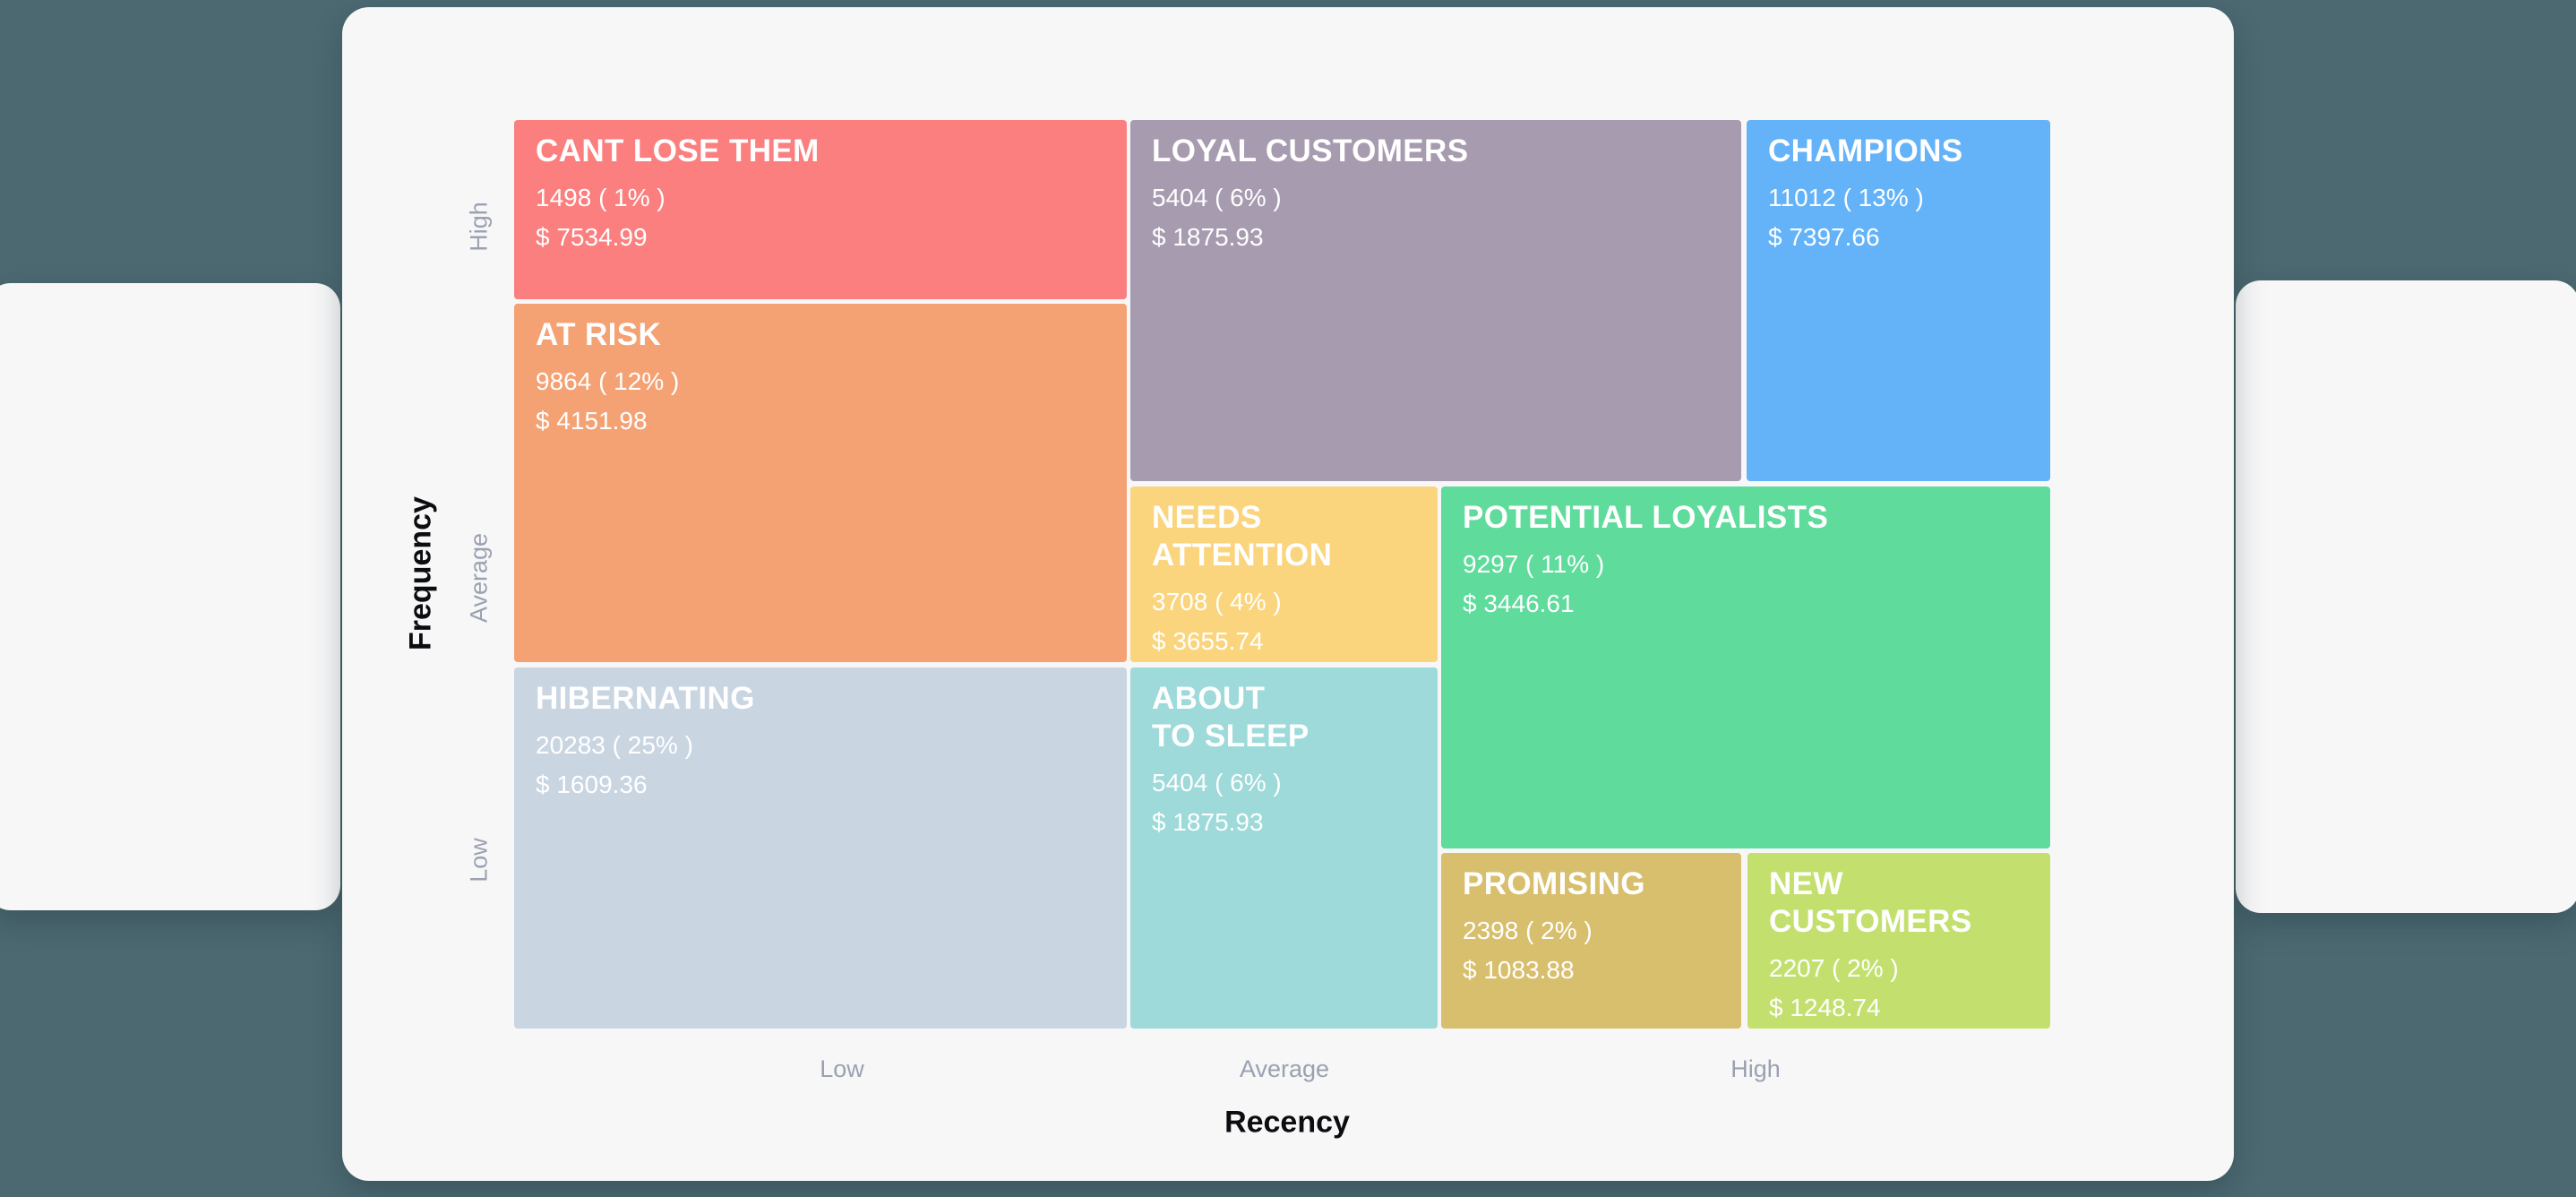 This screenshot has width=2576, height=1197. What do you see at coordinates (645, 698) in the screenshot?
I see `segment-title: HIBERNATING` at bounding box center [645, 698].